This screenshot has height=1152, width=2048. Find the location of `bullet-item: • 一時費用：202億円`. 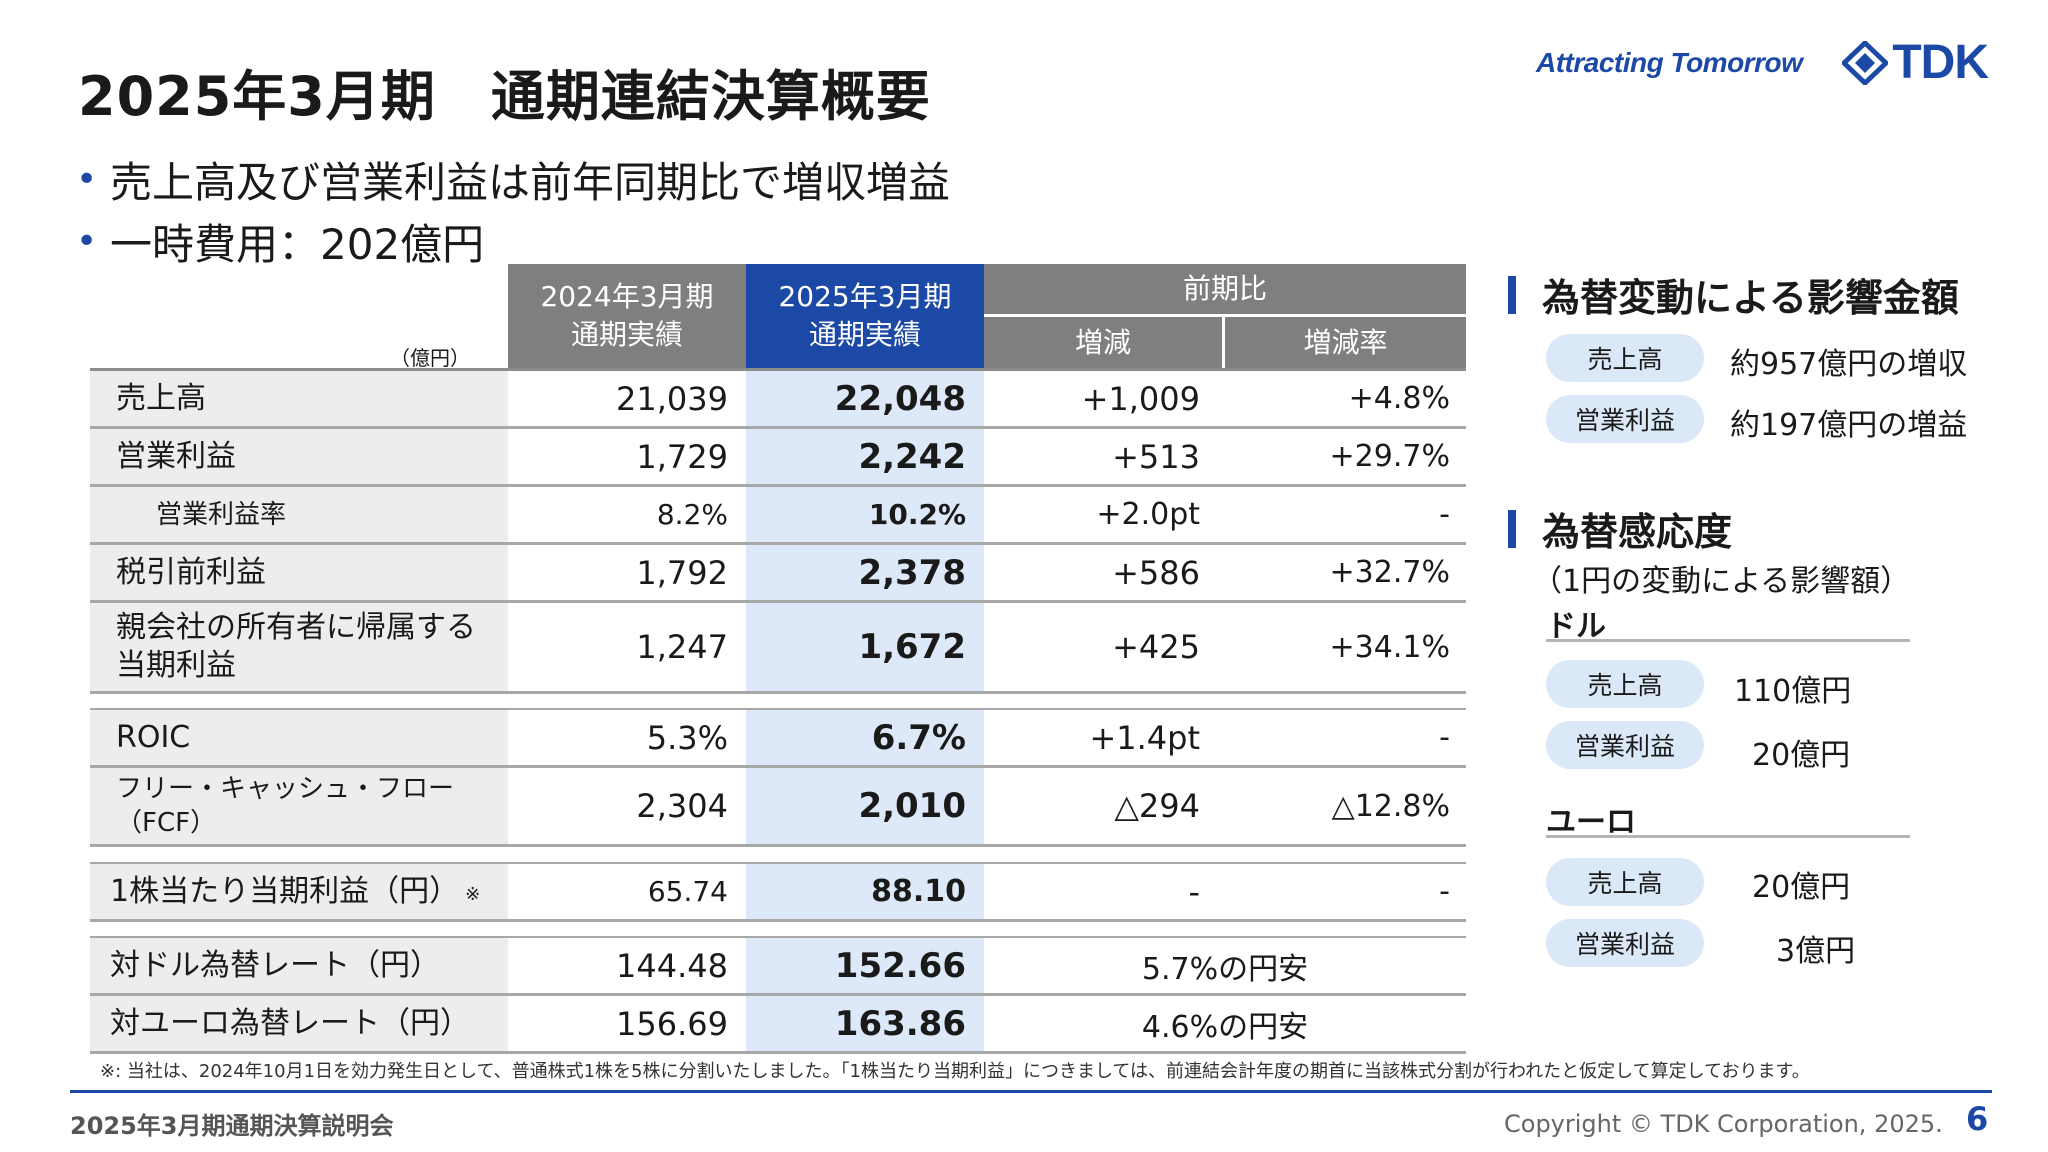

bullet-item: • 一時費用：202億円 is located at coordinates (280, 244).